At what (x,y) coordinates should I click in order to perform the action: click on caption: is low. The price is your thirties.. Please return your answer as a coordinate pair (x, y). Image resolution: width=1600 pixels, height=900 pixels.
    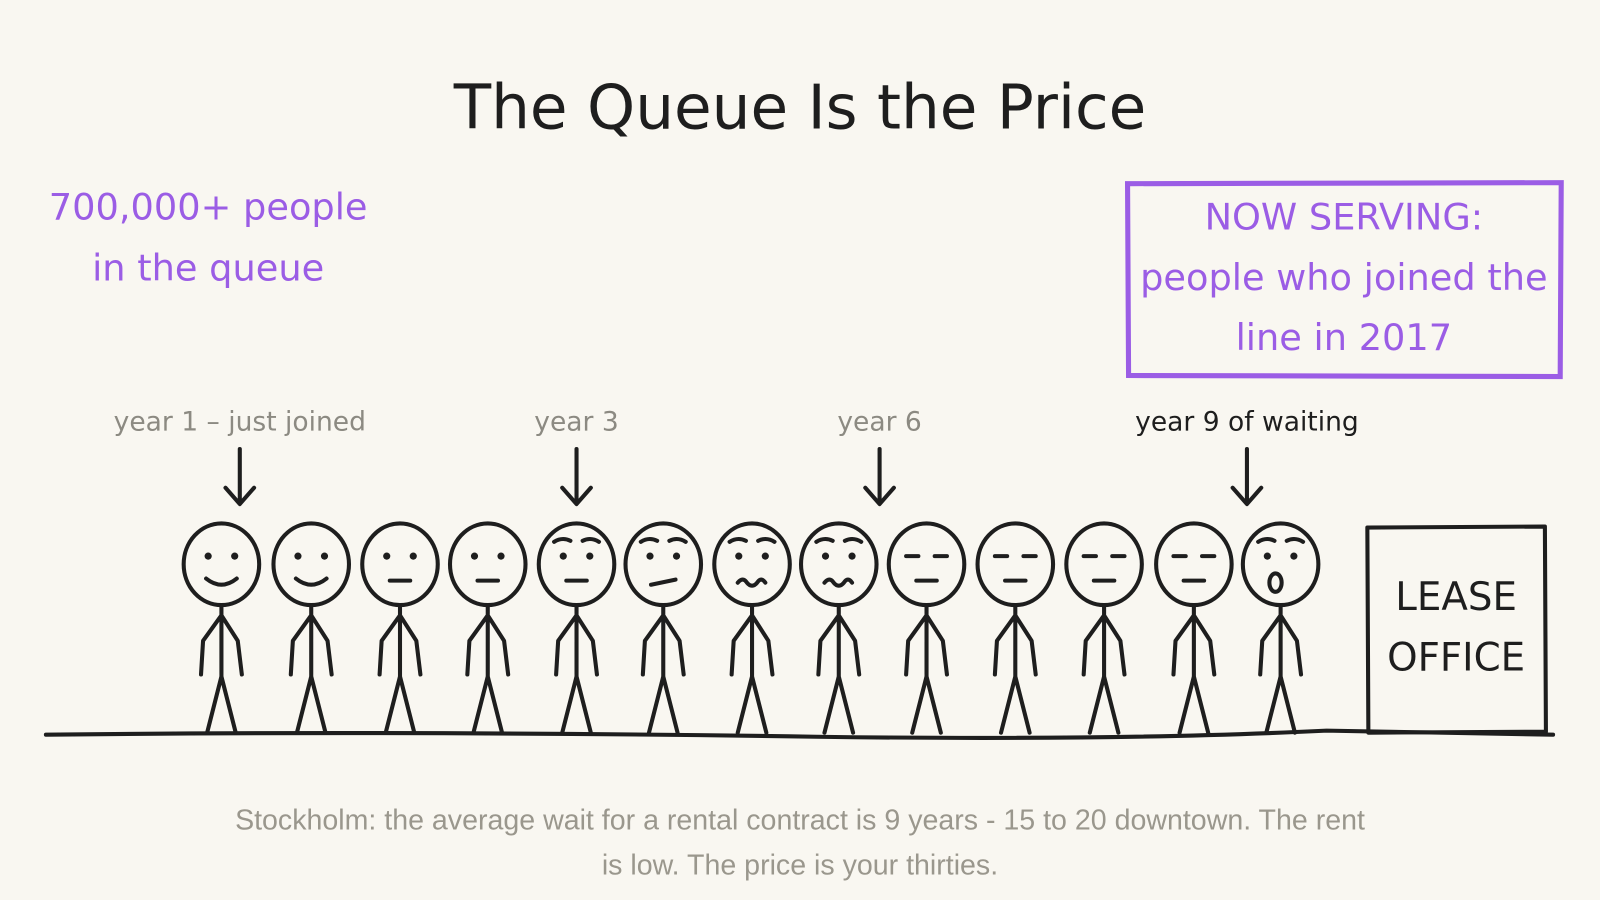
    Looking at the image, I should click on (800, 865).